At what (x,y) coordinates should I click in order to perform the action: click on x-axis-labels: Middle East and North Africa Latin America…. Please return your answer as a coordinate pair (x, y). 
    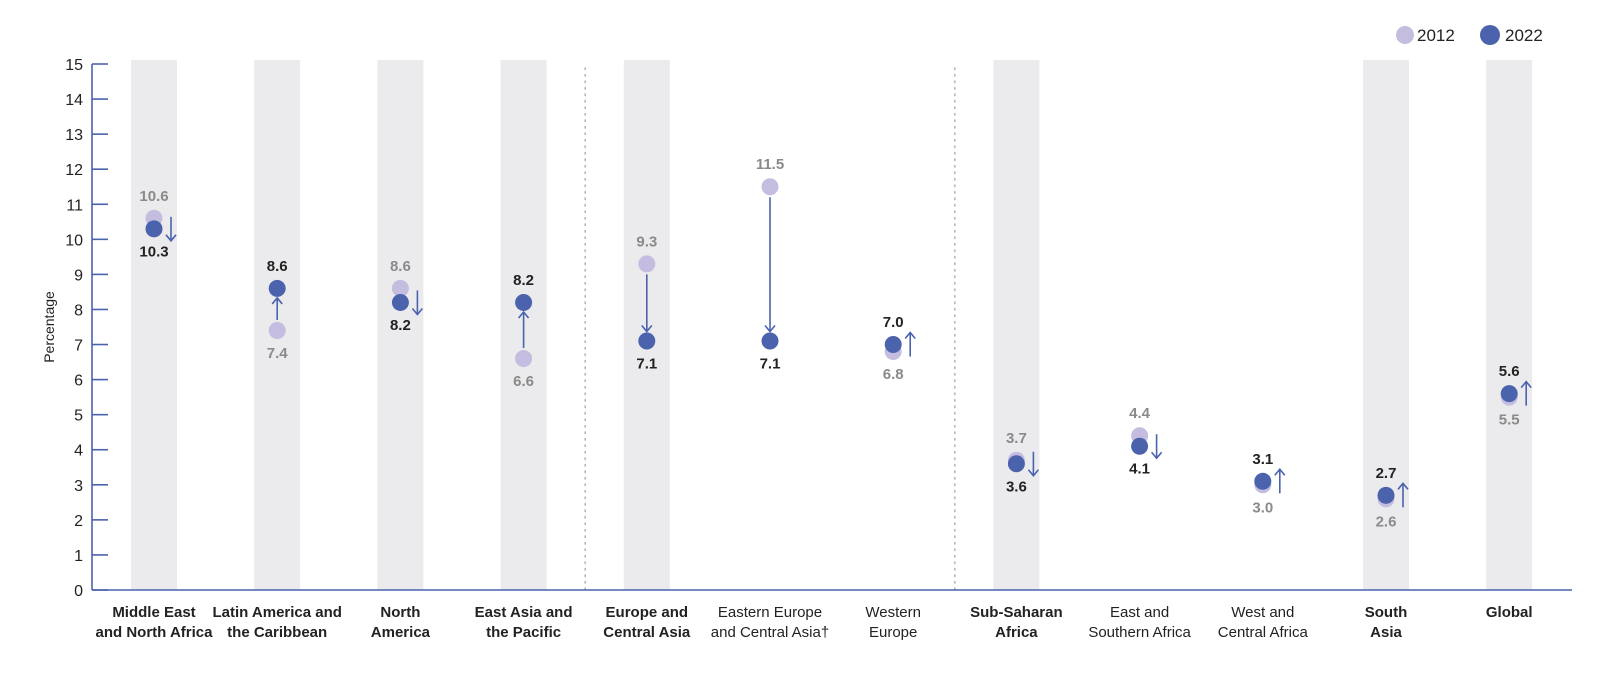
    Looking at the image, I should click on (814, 622).